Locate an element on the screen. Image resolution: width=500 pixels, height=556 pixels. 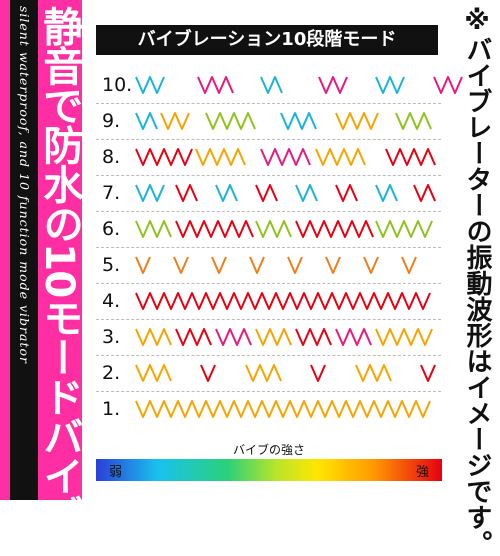
banner-title: 静音で防水の10モードバイブ is located at coordinates (60, 270).